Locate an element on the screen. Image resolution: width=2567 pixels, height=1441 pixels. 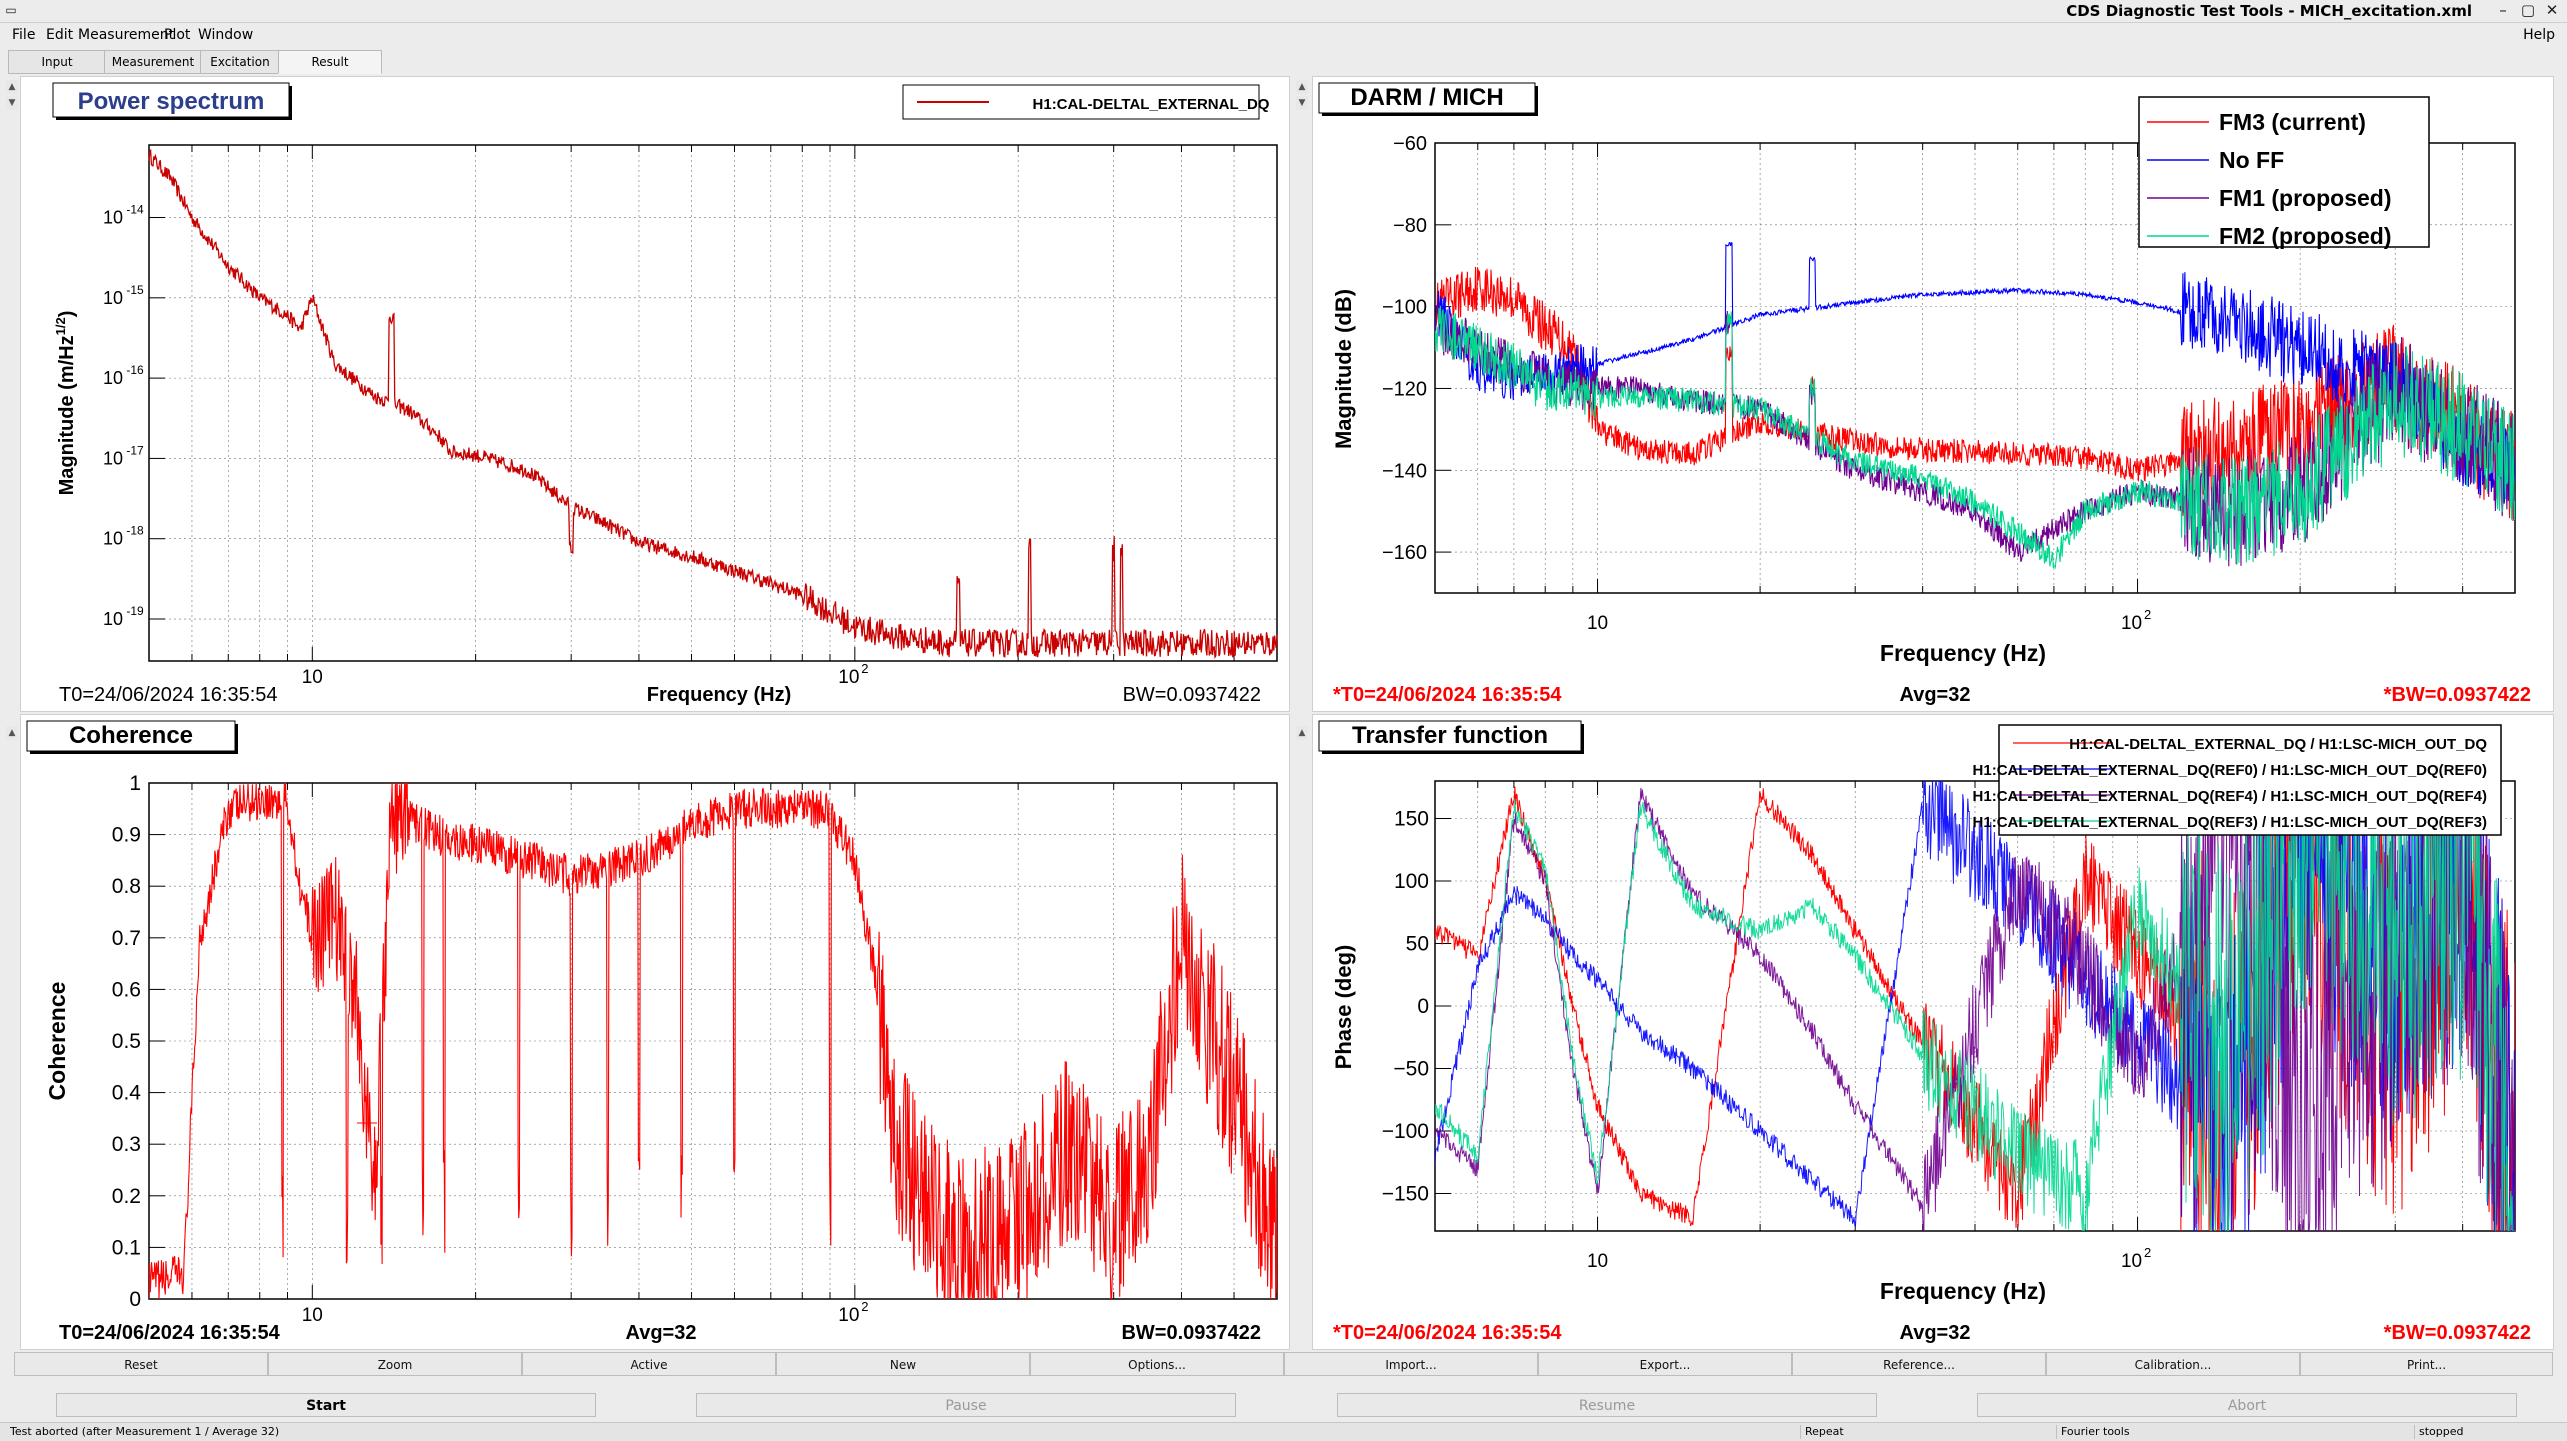
y-tick-label: 0.2 is located at coordinates (126, 1196).